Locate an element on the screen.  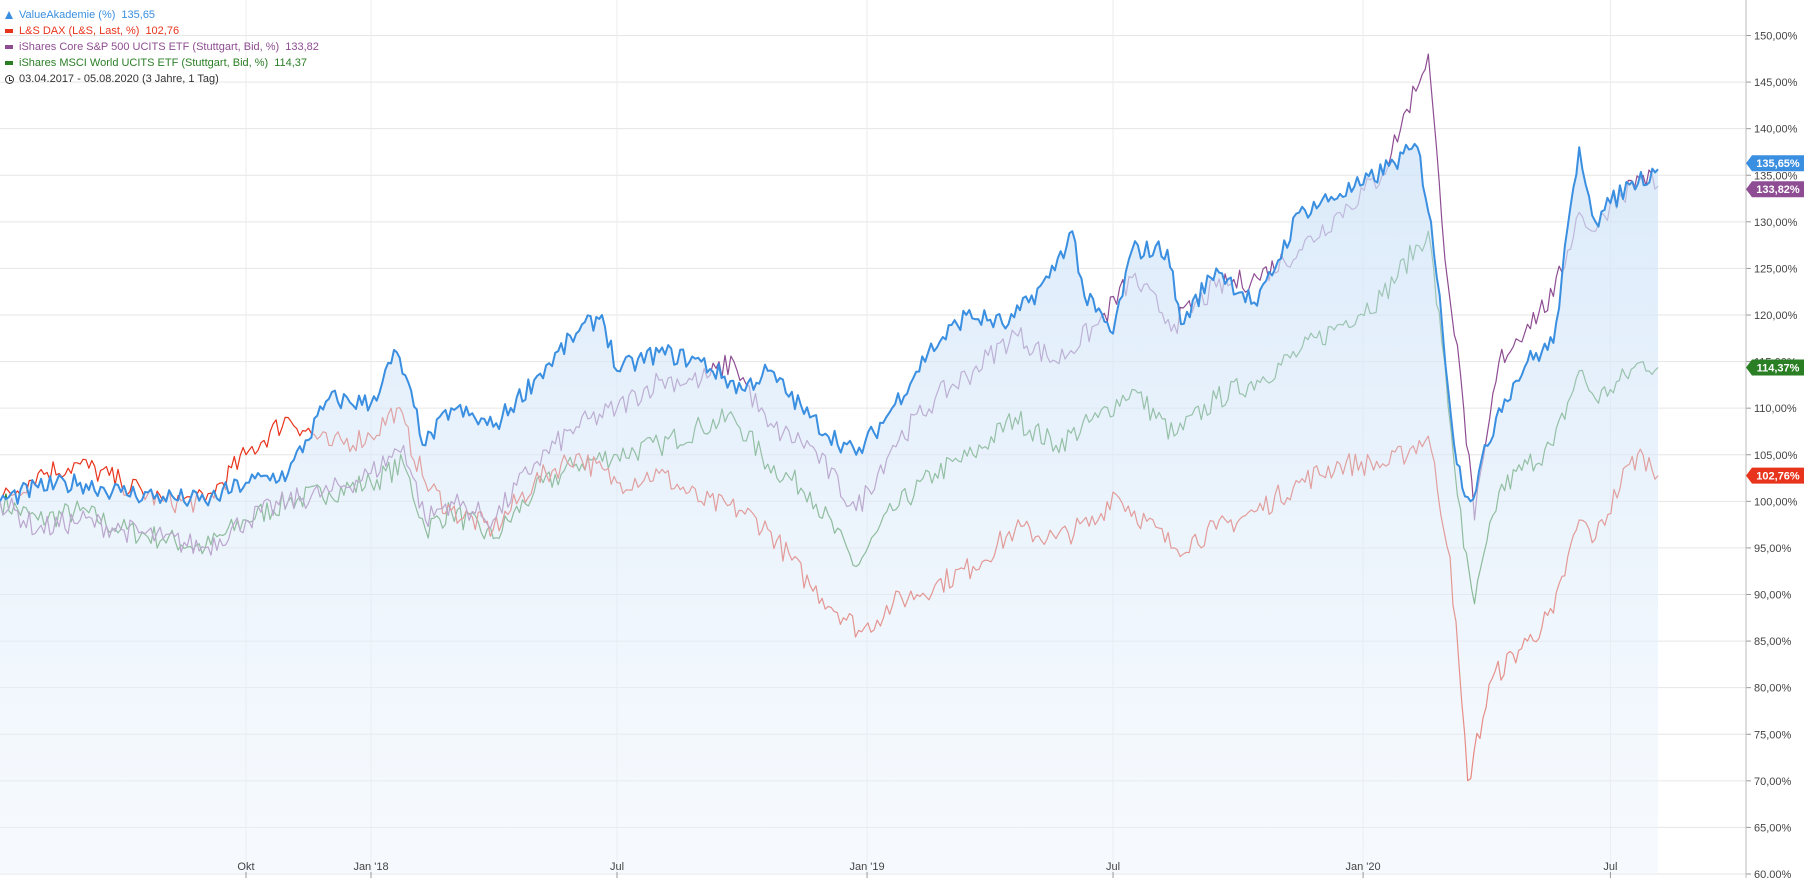
end-label-dax: 102,76% is located at coordinates (1775, 475).